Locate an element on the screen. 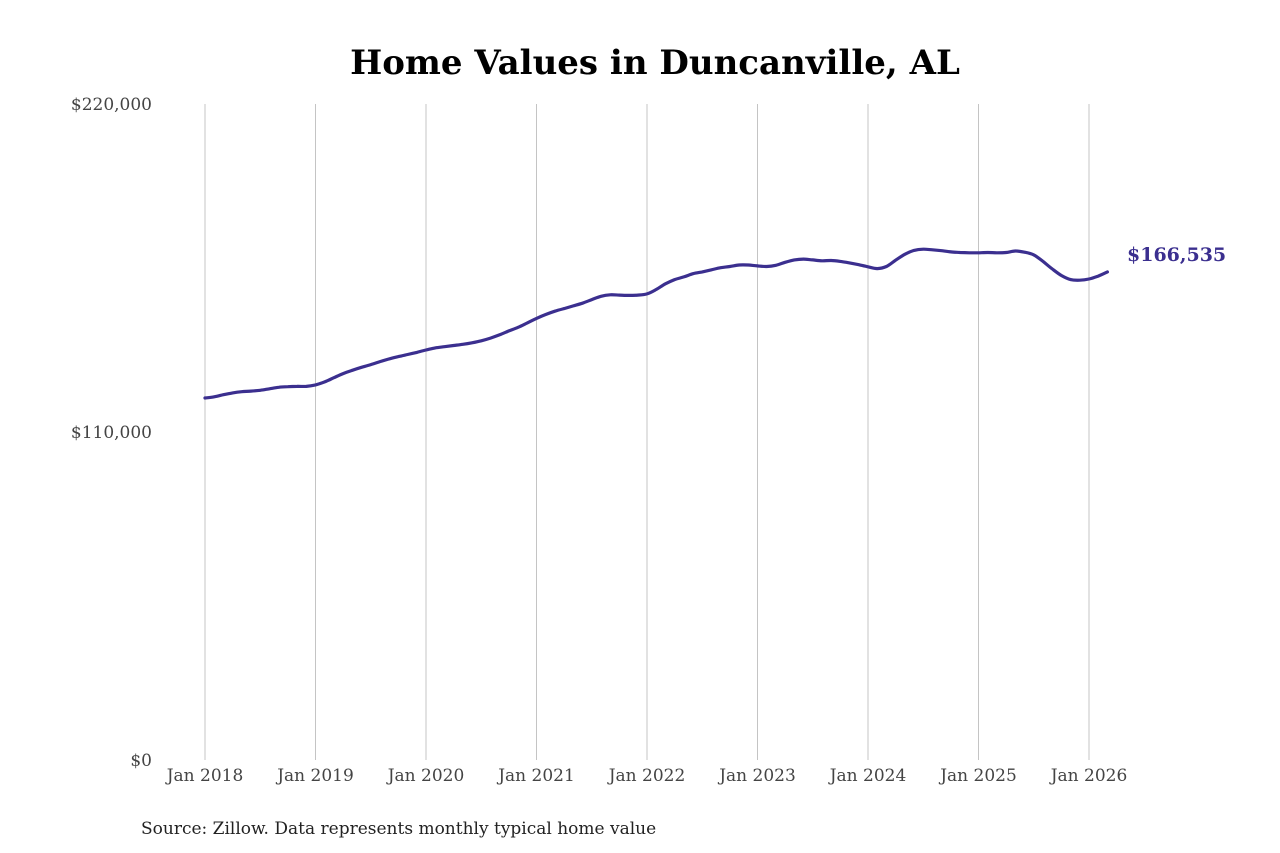  x-tick-label: Jan 2021 is located at coordinates (535, 776).